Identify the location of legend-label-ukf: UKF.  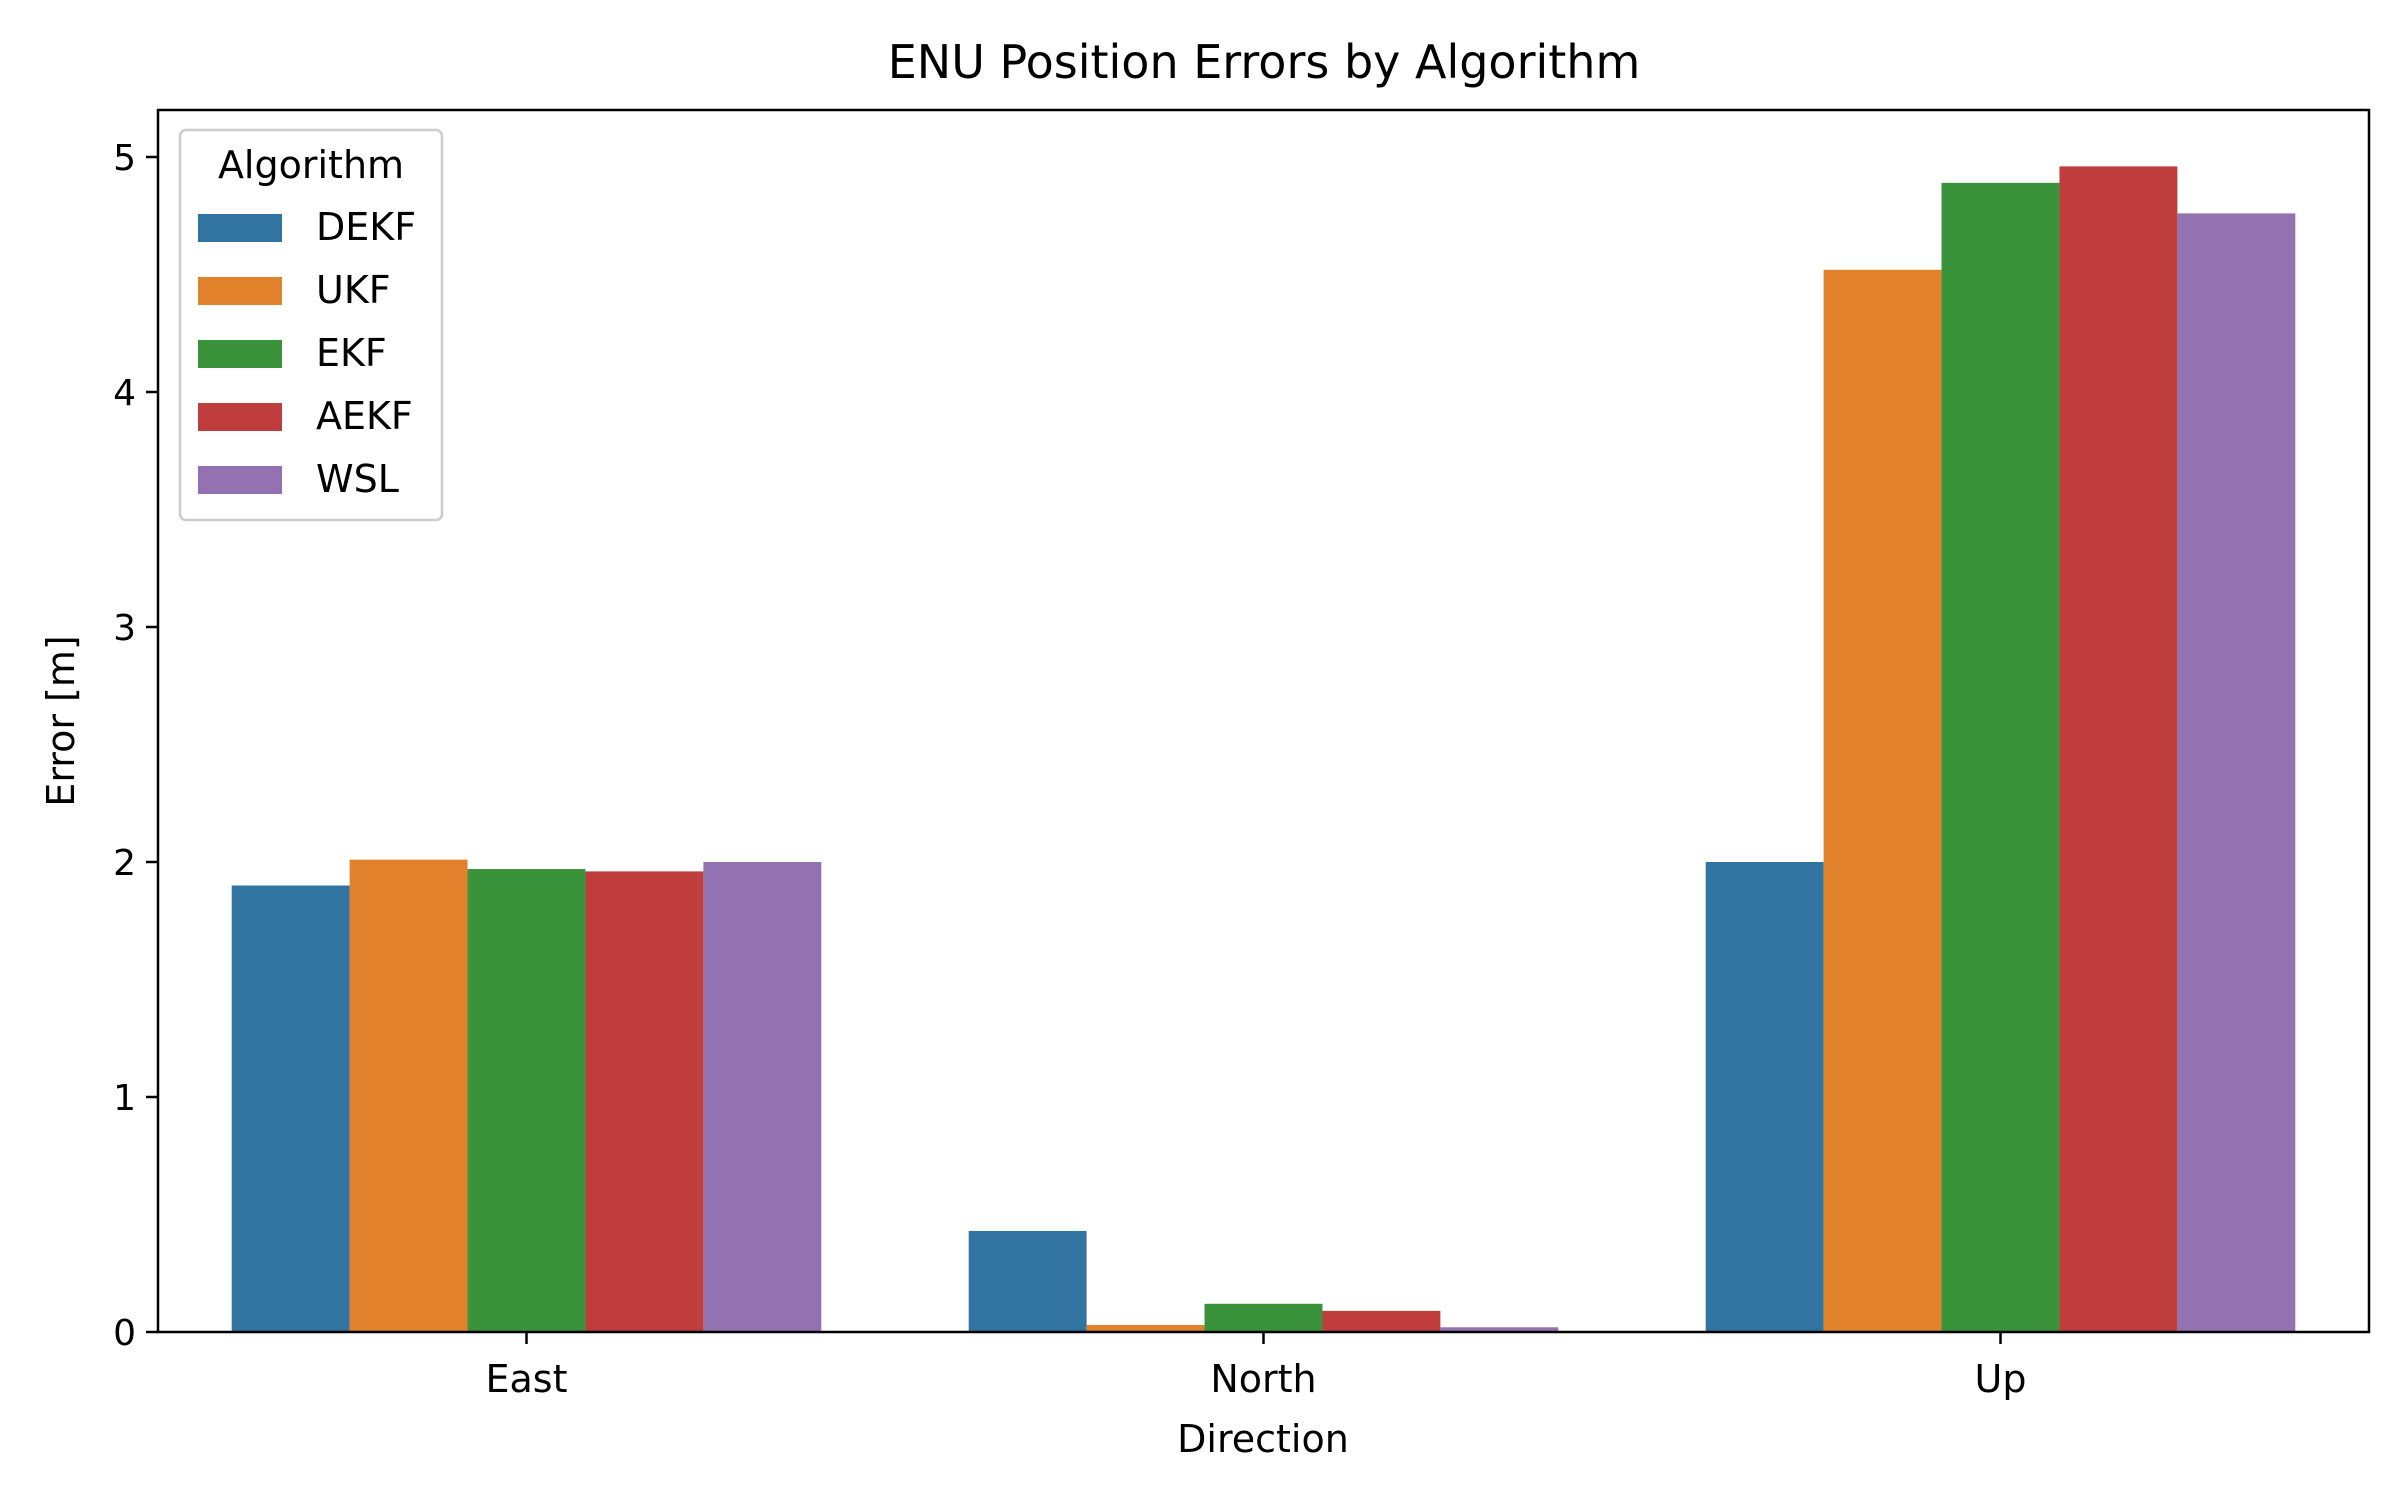
(353, 290).